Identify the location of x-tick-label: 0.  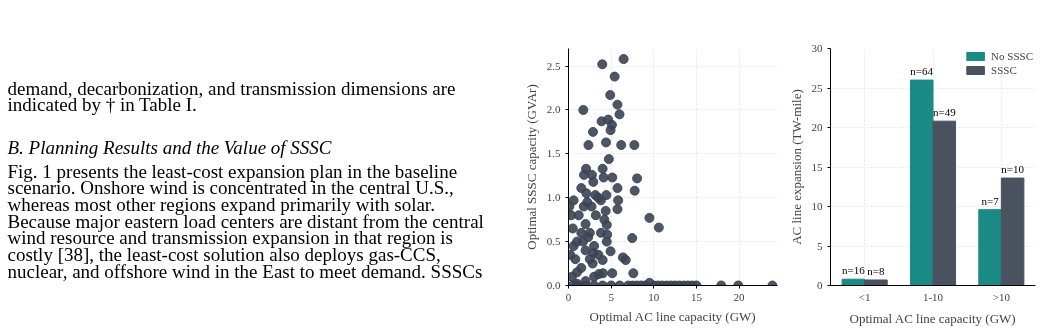
(568, 296).